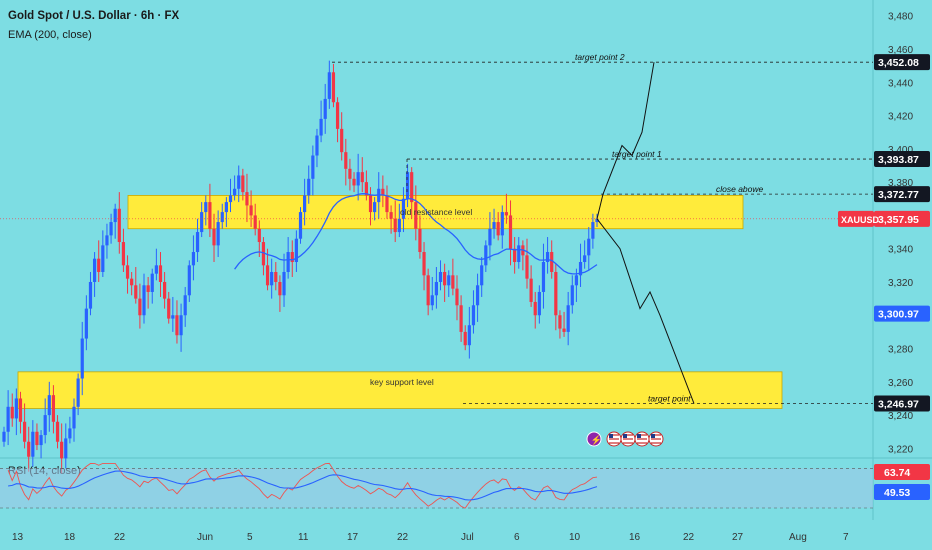  I want to click on y-tick-label: 3,420, so click(900, 117).